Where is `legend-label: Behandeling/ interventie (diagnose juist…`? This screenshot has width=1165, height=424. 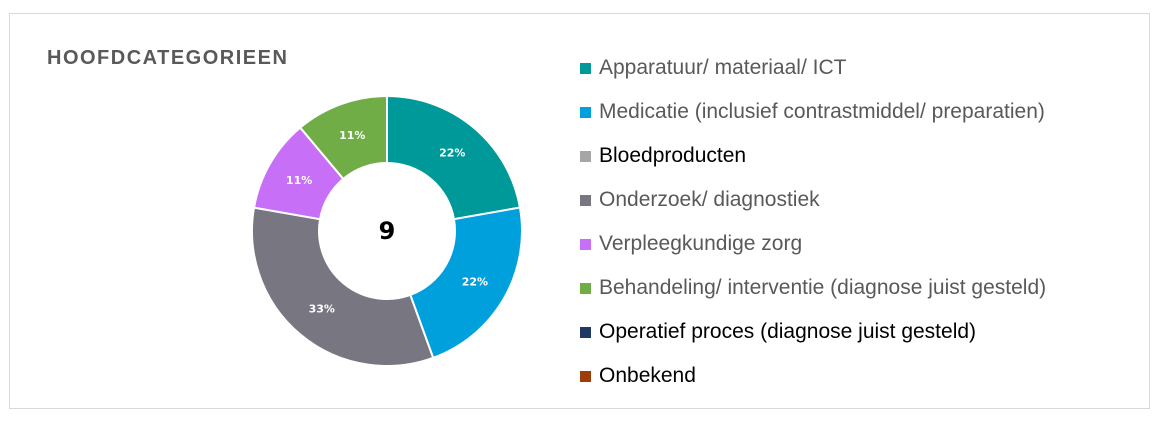 legend-label: Behandeling/ interventie (diagnose juist… is located at coordinates (823, 287).